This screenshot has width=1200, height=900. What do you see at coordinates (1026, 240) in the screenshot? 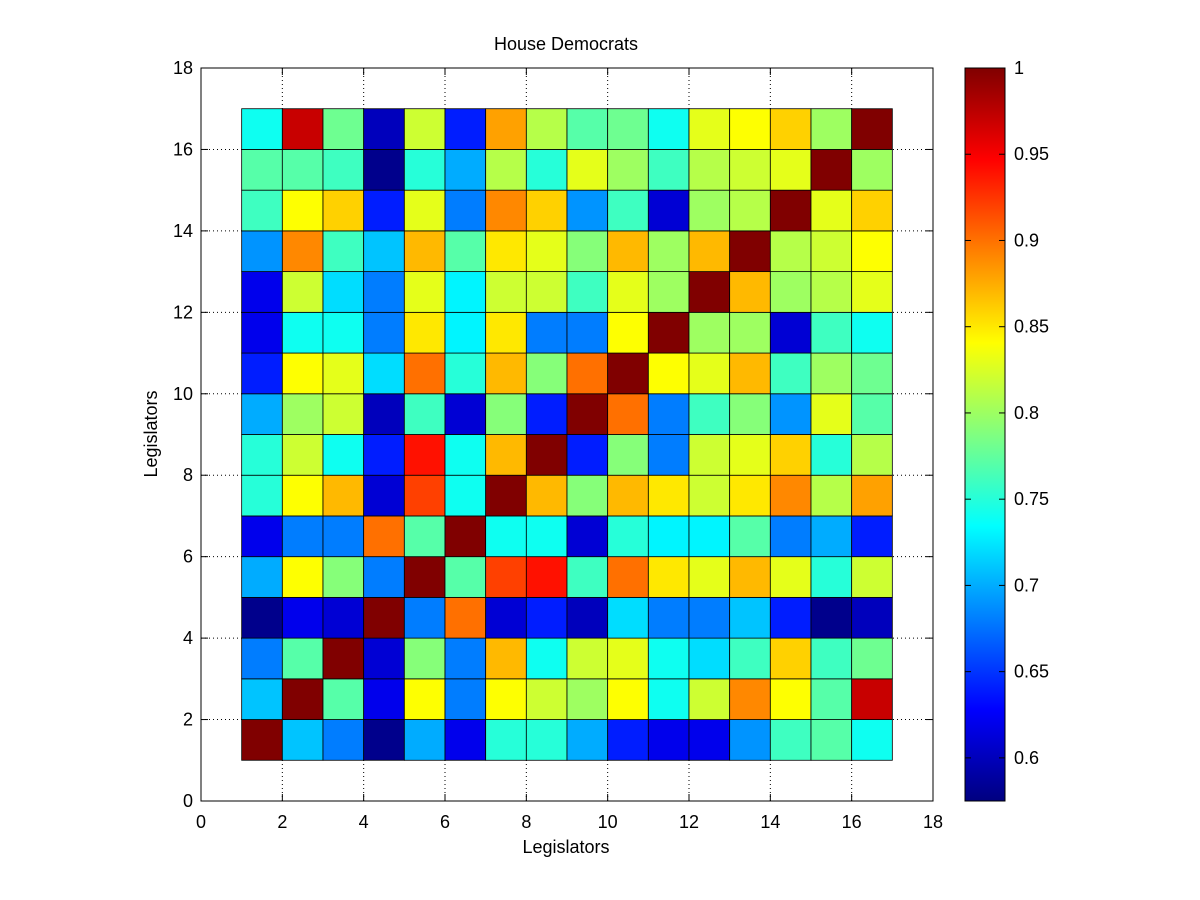
I see `colorbar-tick-label: 0.9` at bounding box center [1026, 240].